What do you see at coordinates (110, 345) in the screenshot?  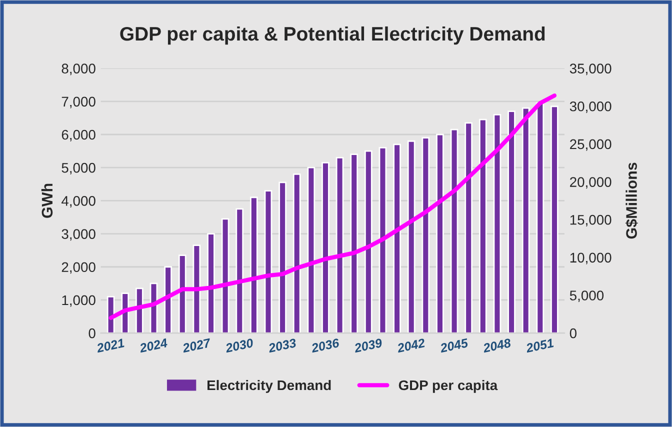 I see `x-tick-label: 2021` at bounding box center [110, 345].